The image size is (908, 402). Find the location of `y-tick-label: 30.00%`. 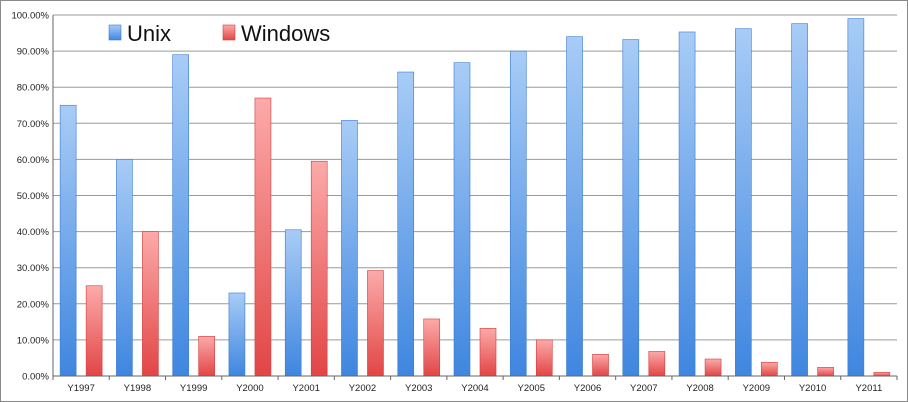

y-tick-label: 30.00% is located at coordinates (33, 268).